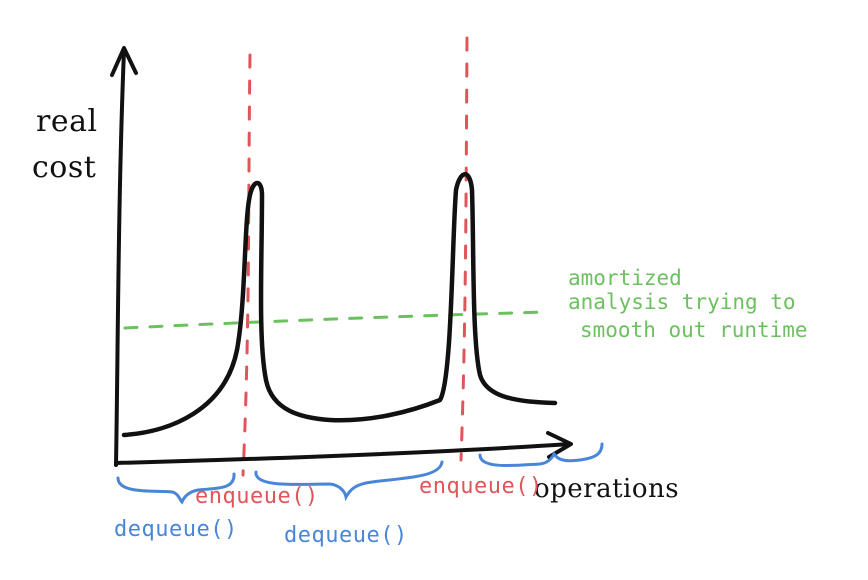  Describe the element at coordinates (257, 496) in the screenshot. I see `enqueue-label-1: enqueue()` at that location.